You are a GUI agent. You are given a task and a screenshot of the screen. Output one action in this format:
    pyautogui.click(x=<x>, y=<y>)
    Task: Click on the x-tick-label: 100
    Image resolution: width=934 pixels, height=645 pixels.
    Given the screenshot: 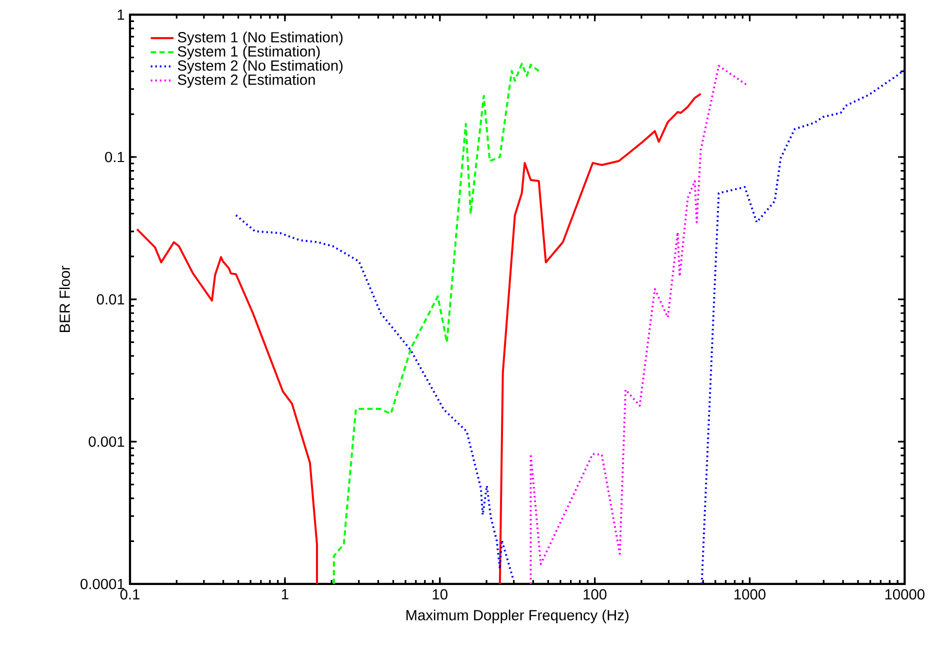 What is the action you would take?
    pyautogui.click(x=595, y=594)
    